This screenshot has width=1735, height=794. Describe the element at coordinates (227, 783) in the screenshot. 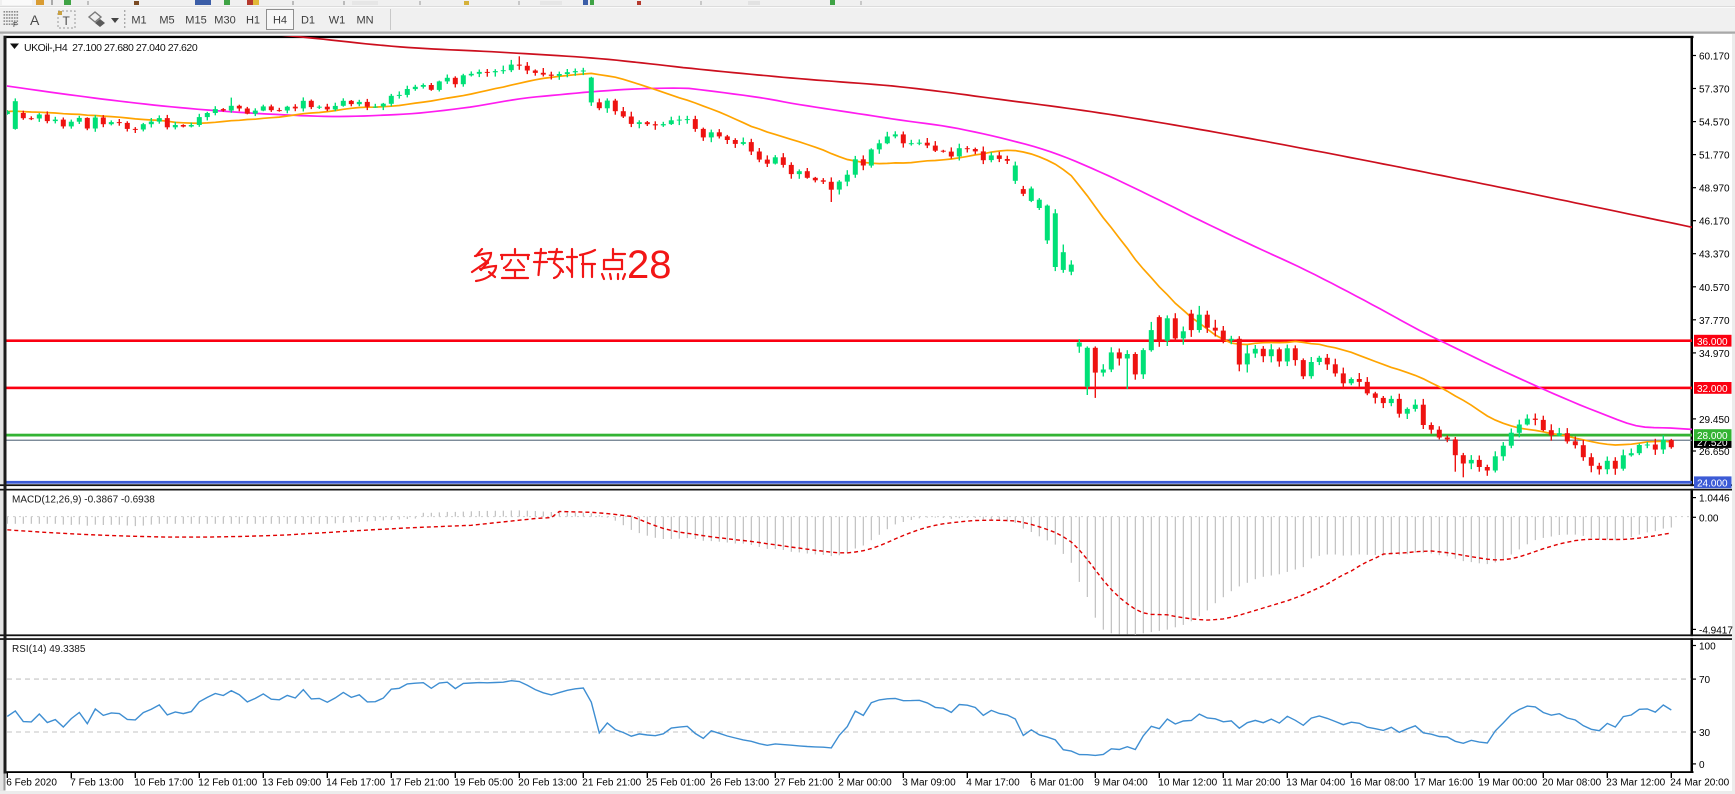

I see `svg-text: 12 Feb 01:00` at that location.